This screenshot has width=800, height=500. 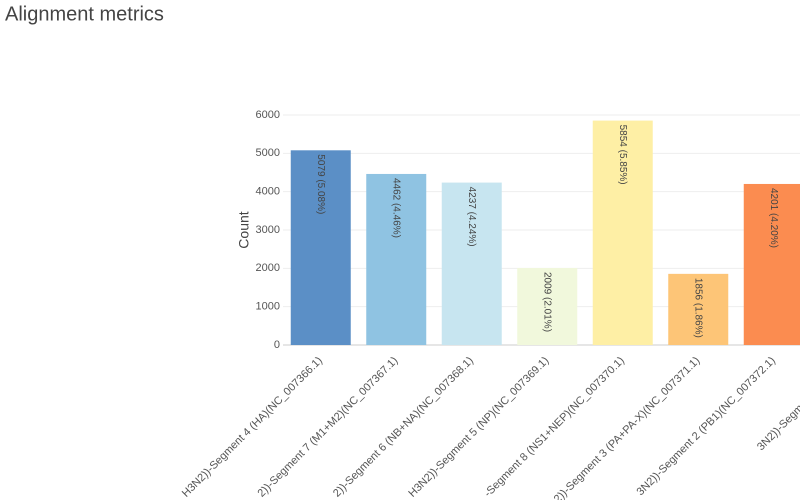 I want to click on y-tick-label: 3000, so click(x=268, y=230).